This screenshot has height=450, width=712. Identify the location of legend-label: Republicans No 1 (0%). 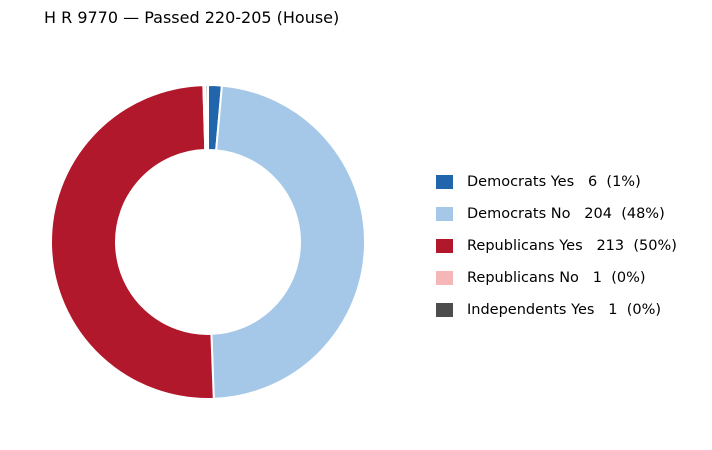
(556, 278).